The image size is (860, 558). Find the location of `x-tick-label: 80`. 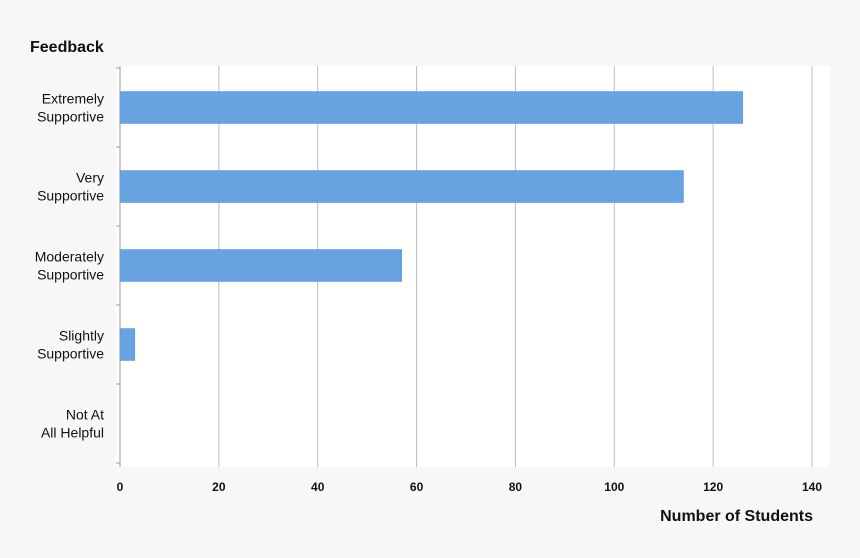

x-tick-label: 80 is located at coordinates (516, 487).